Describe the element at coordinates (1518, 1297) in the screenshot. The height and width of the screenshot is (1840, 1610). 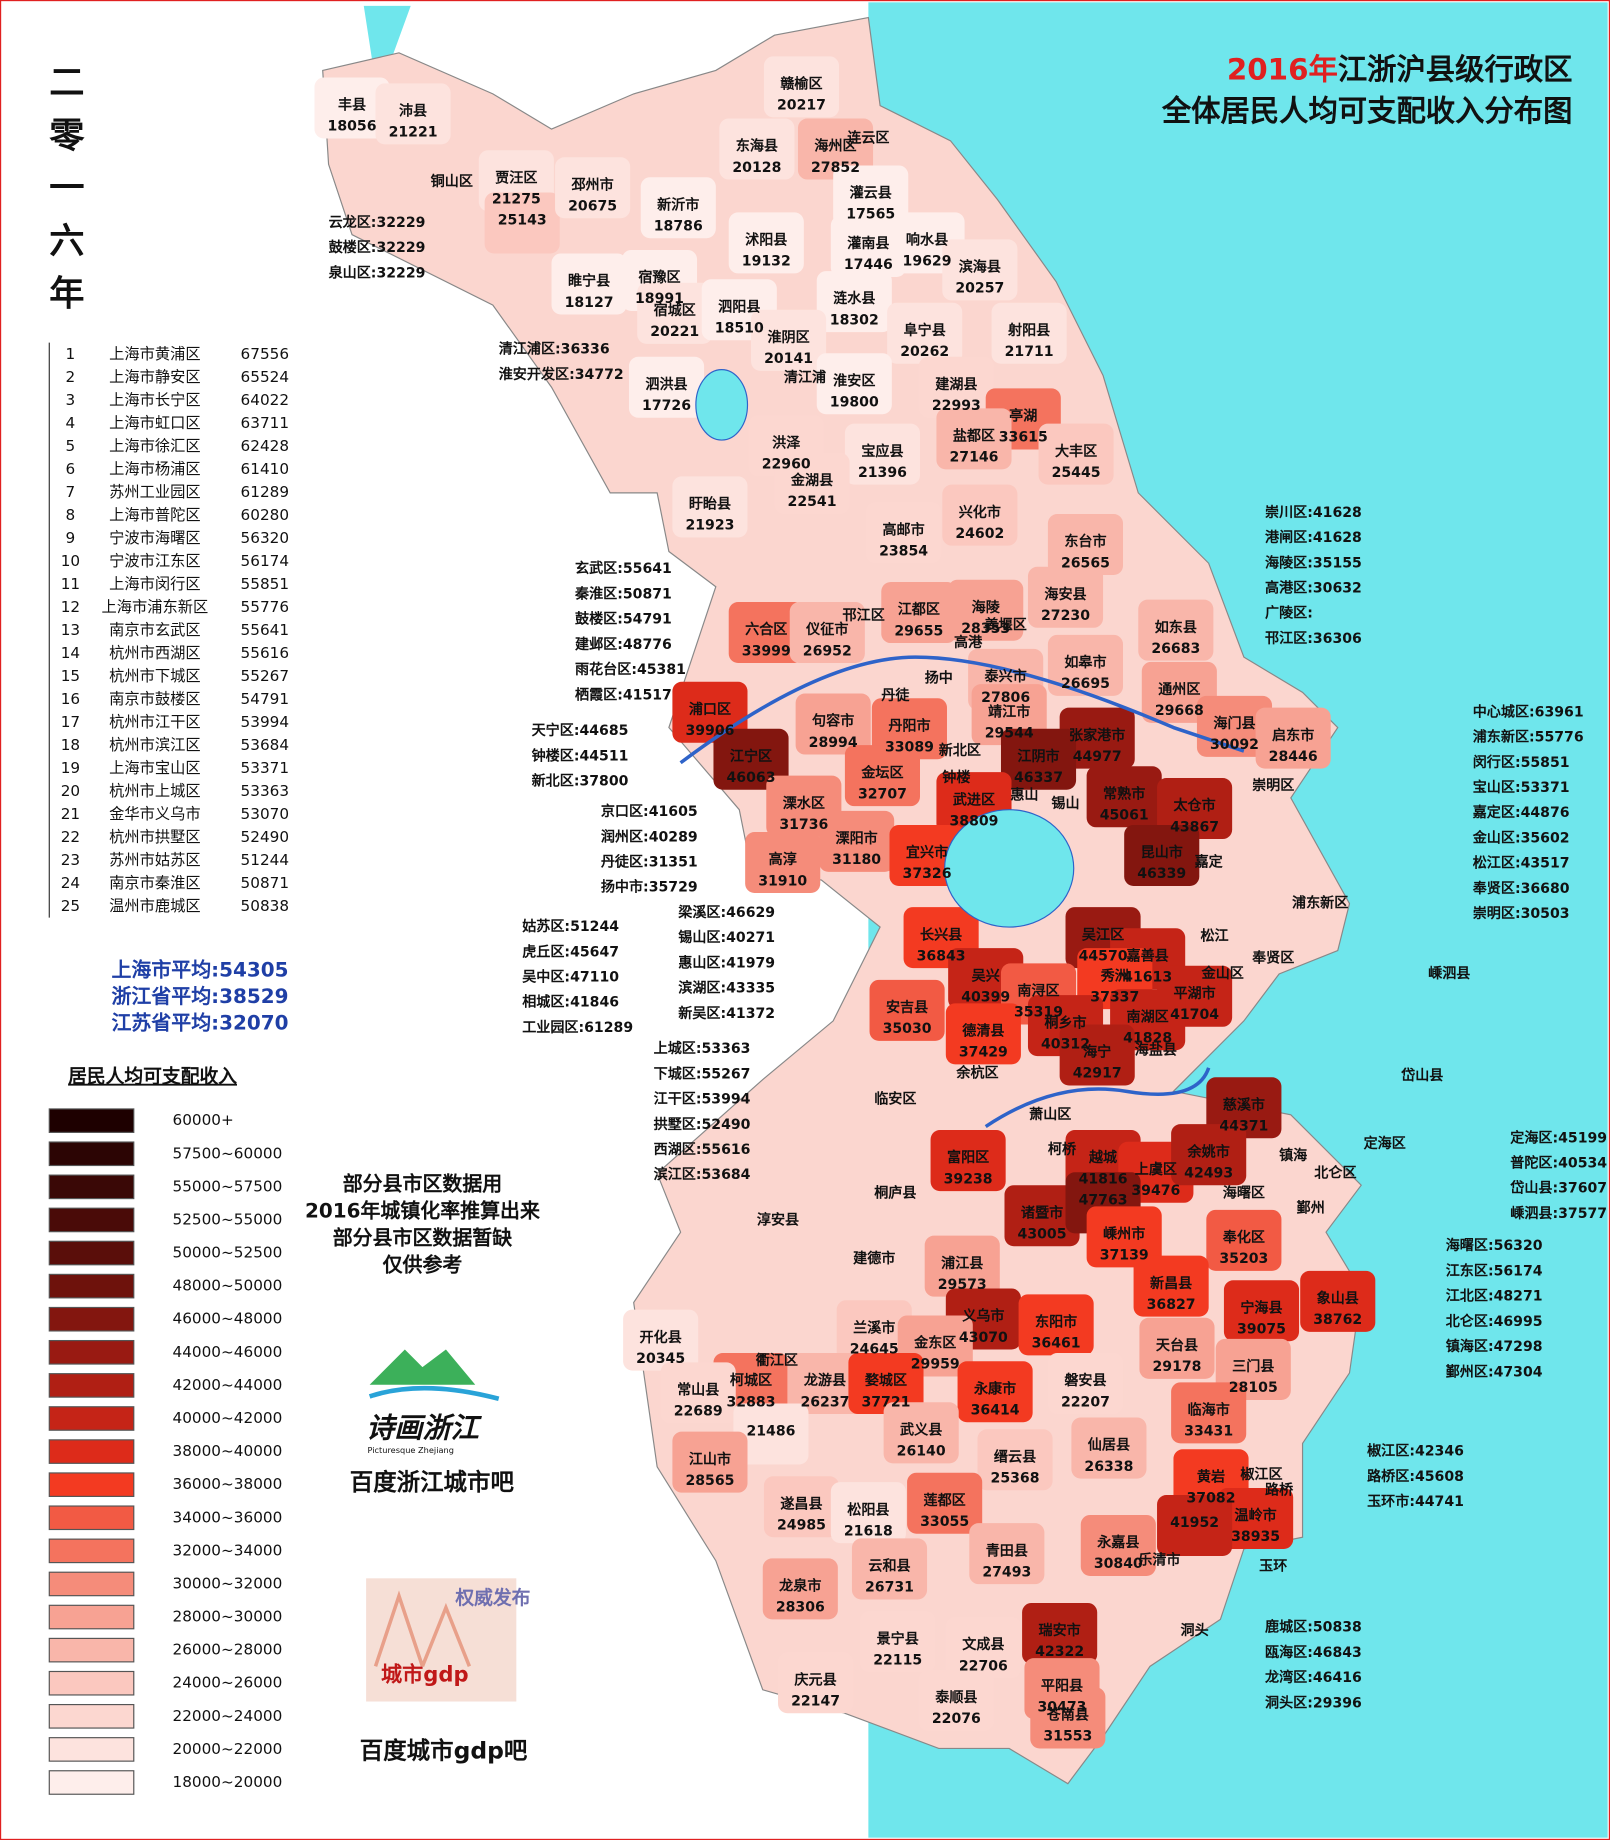
I see `district-value: 48271` at that location.